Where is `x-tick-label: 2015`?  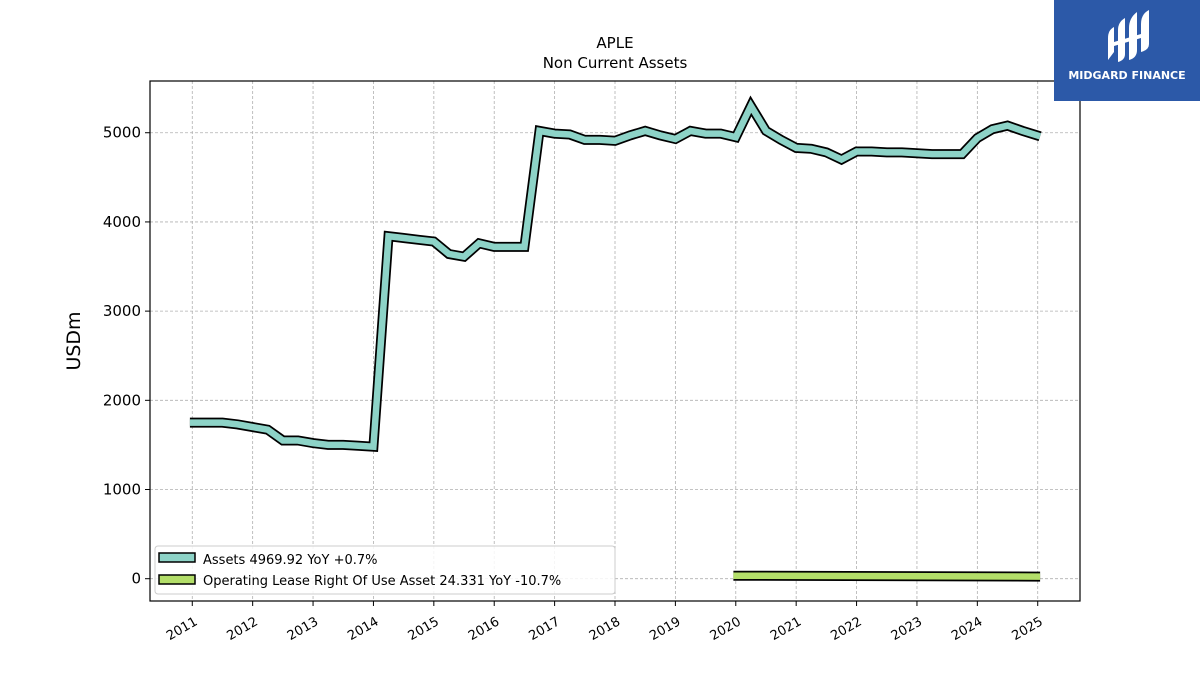
x-tick-label: 2015 is located at coordinates (424, 629).